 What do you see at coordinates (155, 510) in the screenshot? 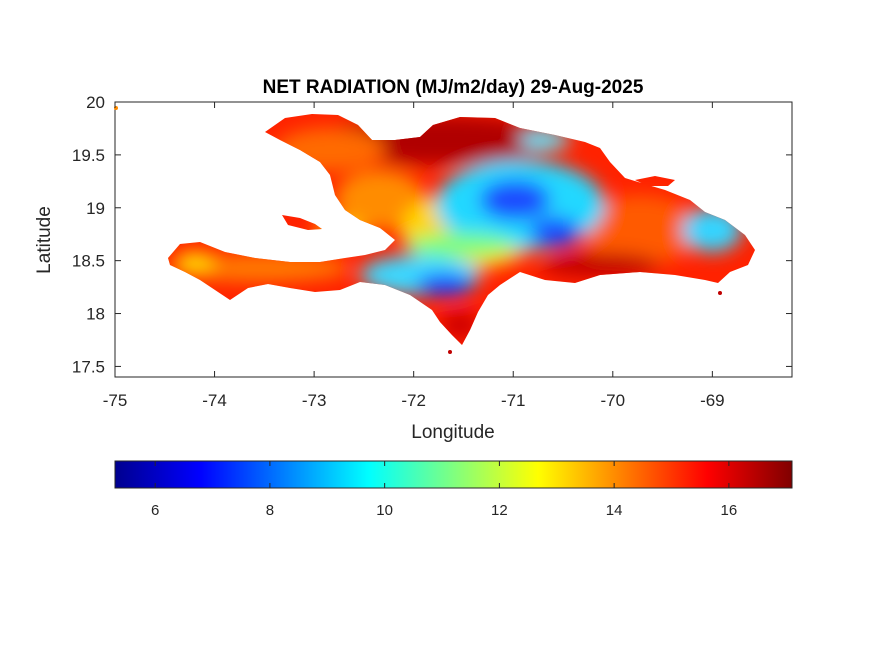
I see `colorbar-tick-label: 6` at bounding box center [155, 510].